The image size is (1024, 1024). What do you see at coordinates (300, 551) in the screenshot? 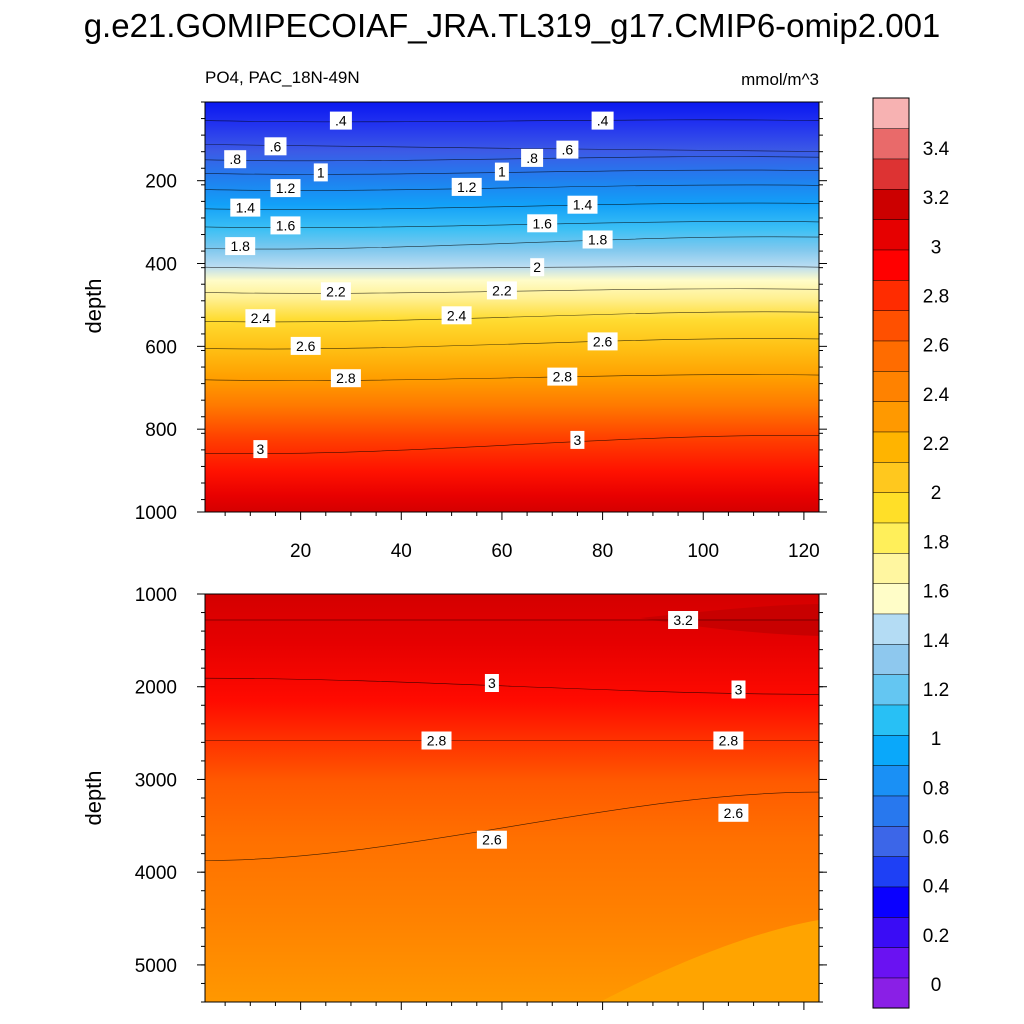
I see `x-tick-label: 20` at bounding box center [300, 551].